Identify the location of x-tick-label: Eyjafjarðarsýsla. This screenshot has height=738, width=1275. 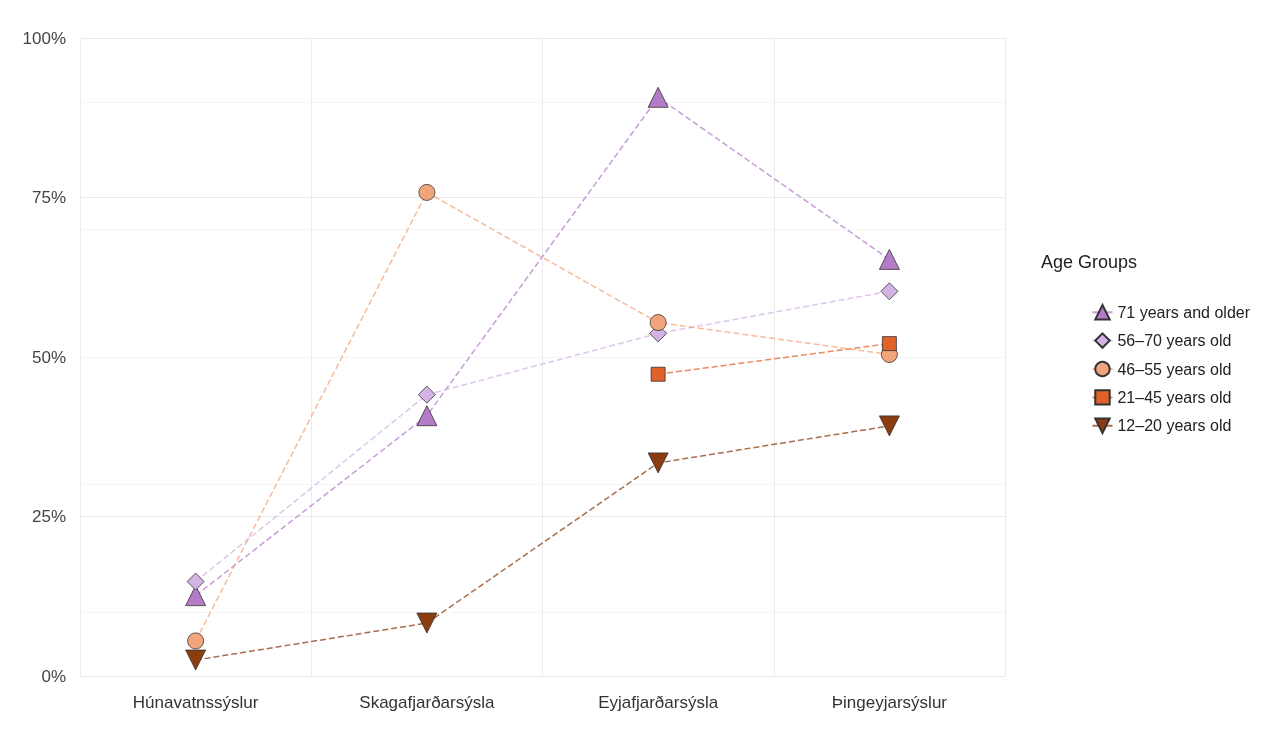
(658, 702).